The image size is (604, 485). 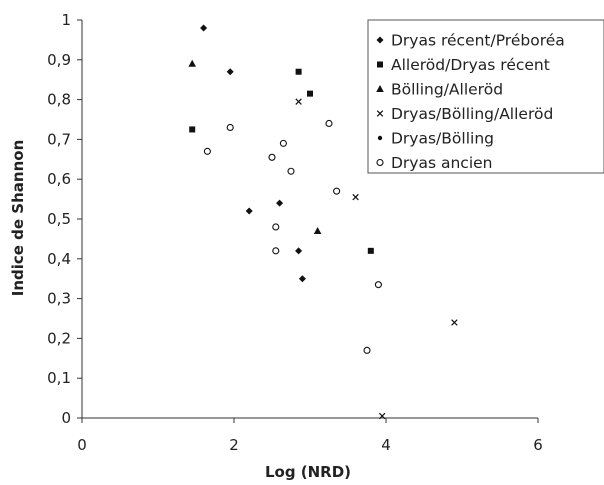 I want to click on y-tick-label: 0,8, so click(x=59, y=100).